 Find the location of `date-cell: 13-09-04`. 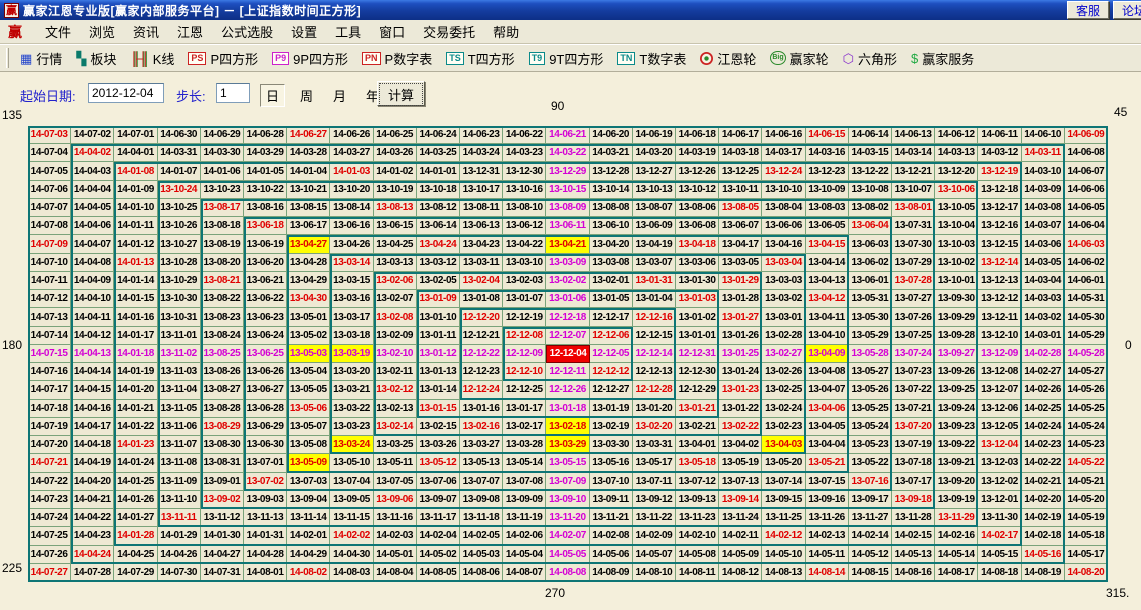

date-cell: 13-09-04 is located at coordinates (309, 500).